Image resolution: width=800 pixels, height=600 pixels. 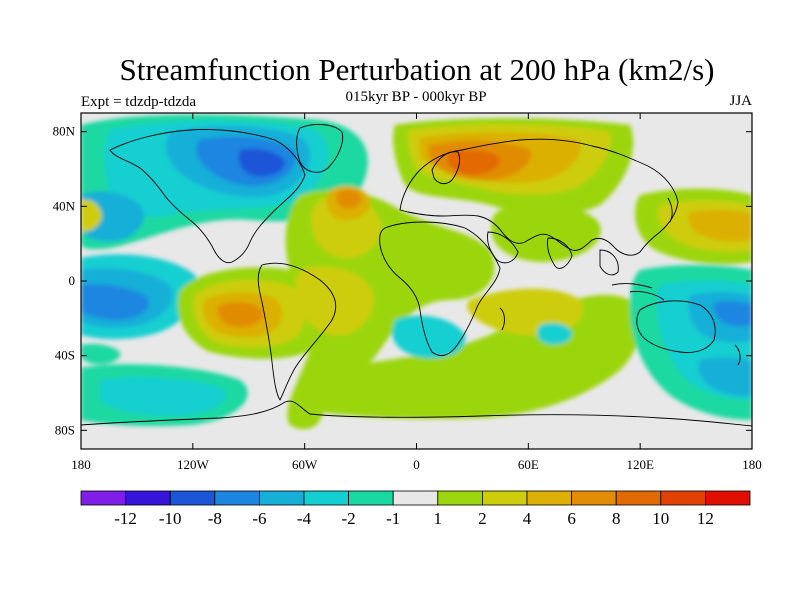 What do you see at coordinates (416, 413) in the screenshot?
I see `coastline-antarctica` at bounding box center [416, 413].